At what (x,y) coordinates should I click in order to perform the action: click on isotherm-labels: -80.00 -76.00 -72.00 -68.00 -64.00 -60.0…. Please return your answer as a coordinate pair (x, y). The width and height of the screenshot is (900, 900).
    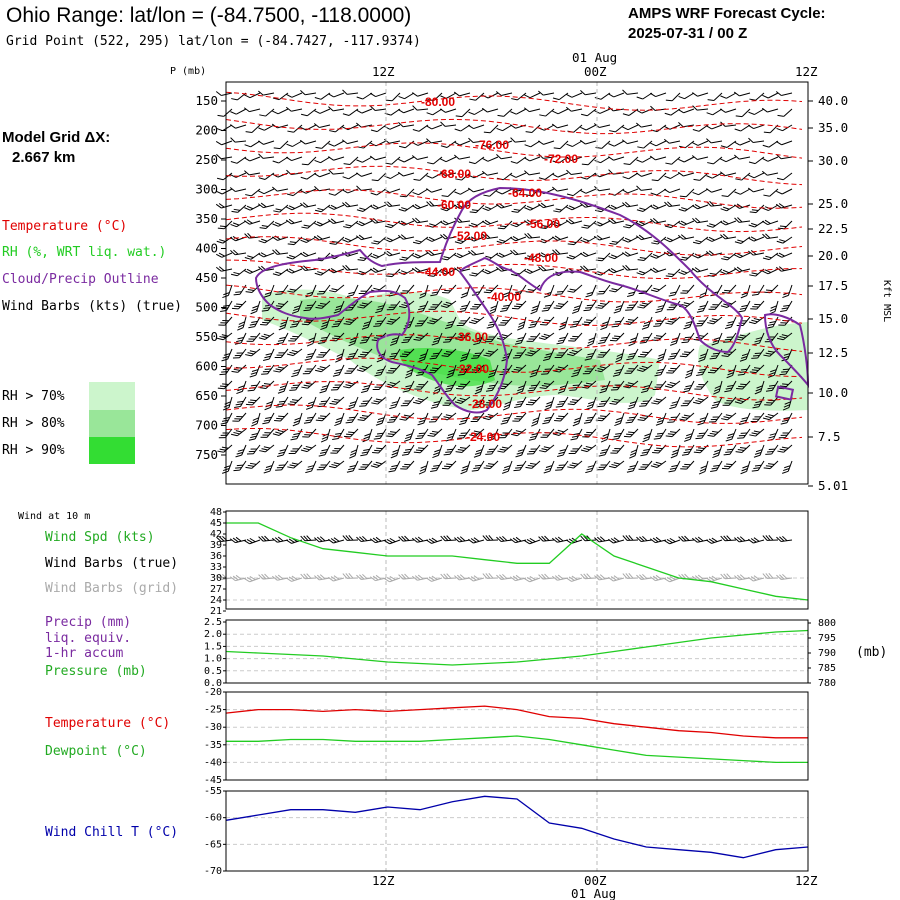
    Looking at the image, I should click on (499, 269).